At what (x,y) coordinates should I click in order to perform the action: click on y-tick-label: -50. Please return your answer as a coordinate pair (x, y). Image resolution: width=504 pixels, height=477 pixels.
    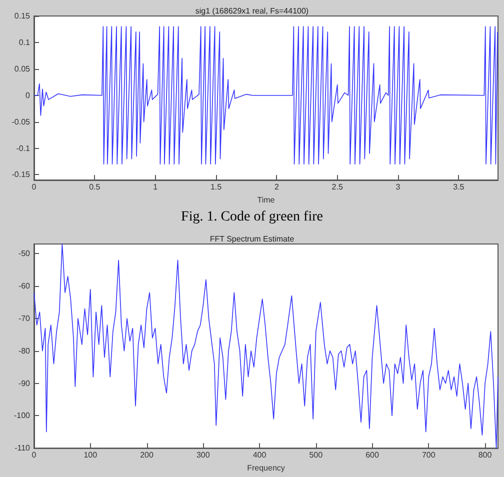
    Looking at the image, I should click on (24, 253).